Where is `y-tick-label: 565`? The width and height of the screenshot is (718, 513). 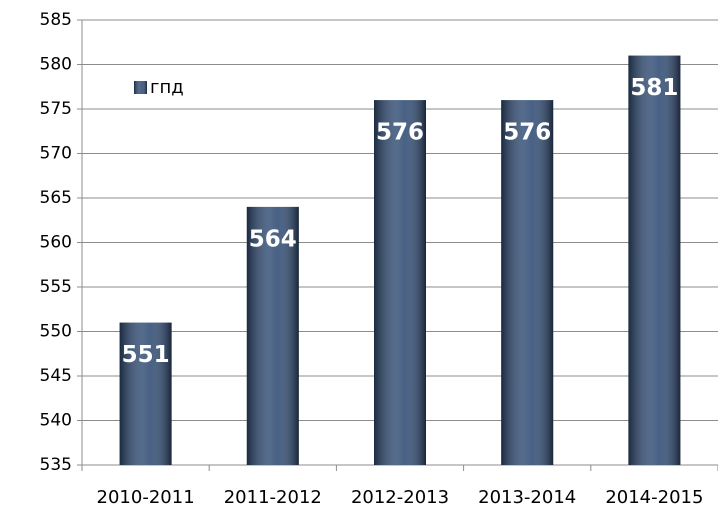
y-tick-label: 565 is located at coordinates (56, 198).